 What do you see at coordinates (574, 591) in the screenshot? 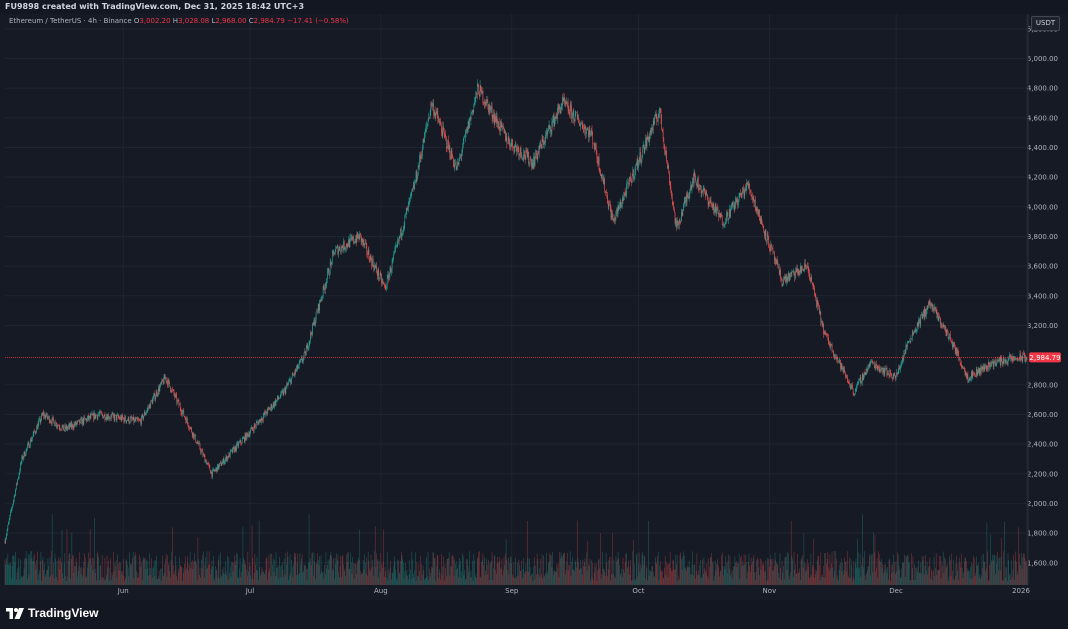
I see `time-axis: Jun Jul Aug Sep Oct Nov Dec 2026` at bounding box center [574, 591].